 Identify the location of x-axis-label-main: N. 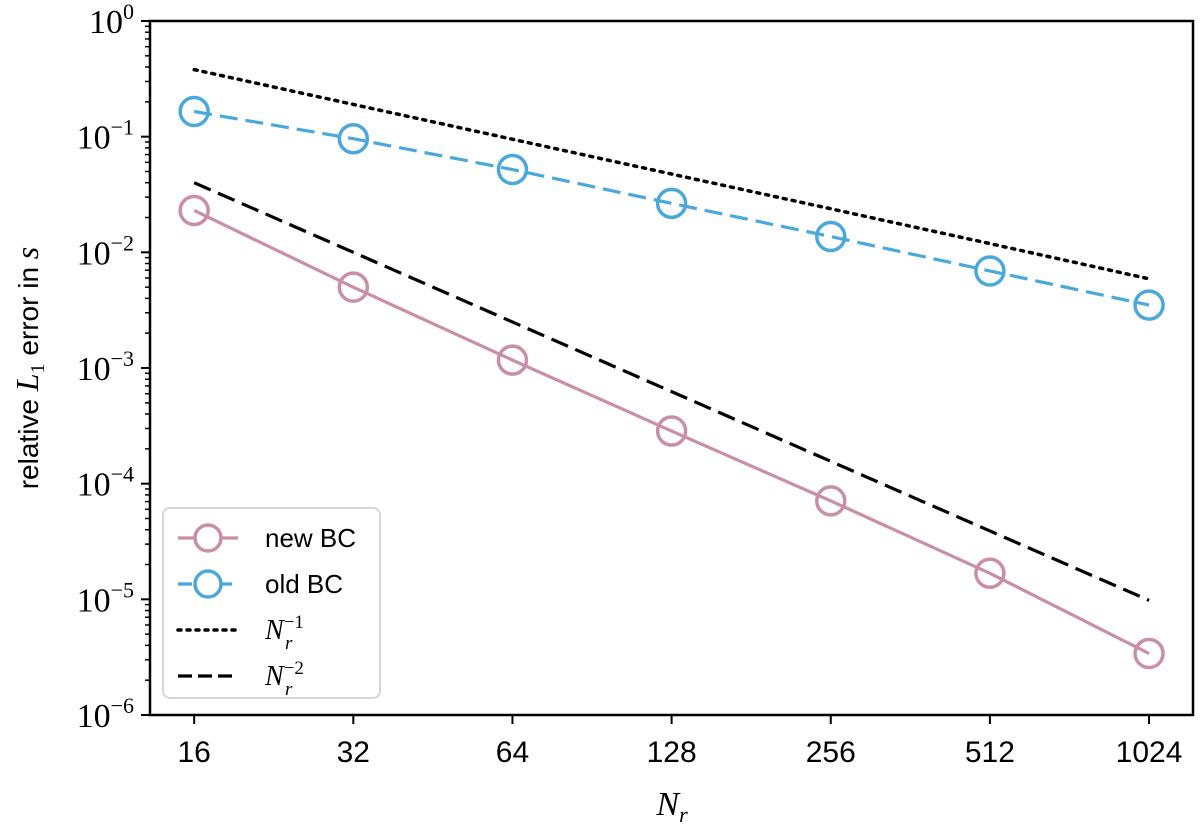
(668, 804).